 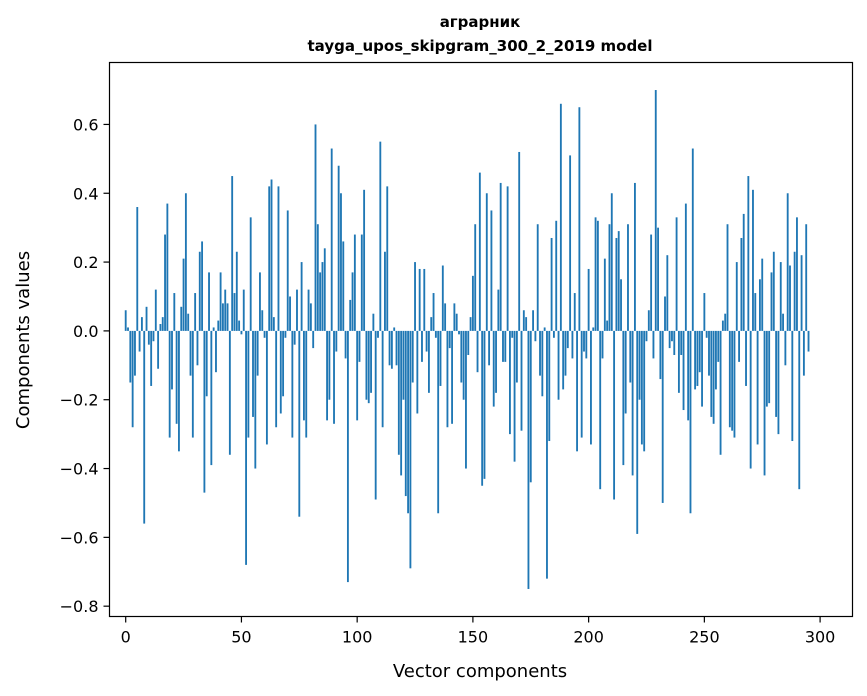 What do you see at coordinates (85, 193) in the screenshot?
I see `y-tick-label: 0.4` at bounding box center [85, 193].